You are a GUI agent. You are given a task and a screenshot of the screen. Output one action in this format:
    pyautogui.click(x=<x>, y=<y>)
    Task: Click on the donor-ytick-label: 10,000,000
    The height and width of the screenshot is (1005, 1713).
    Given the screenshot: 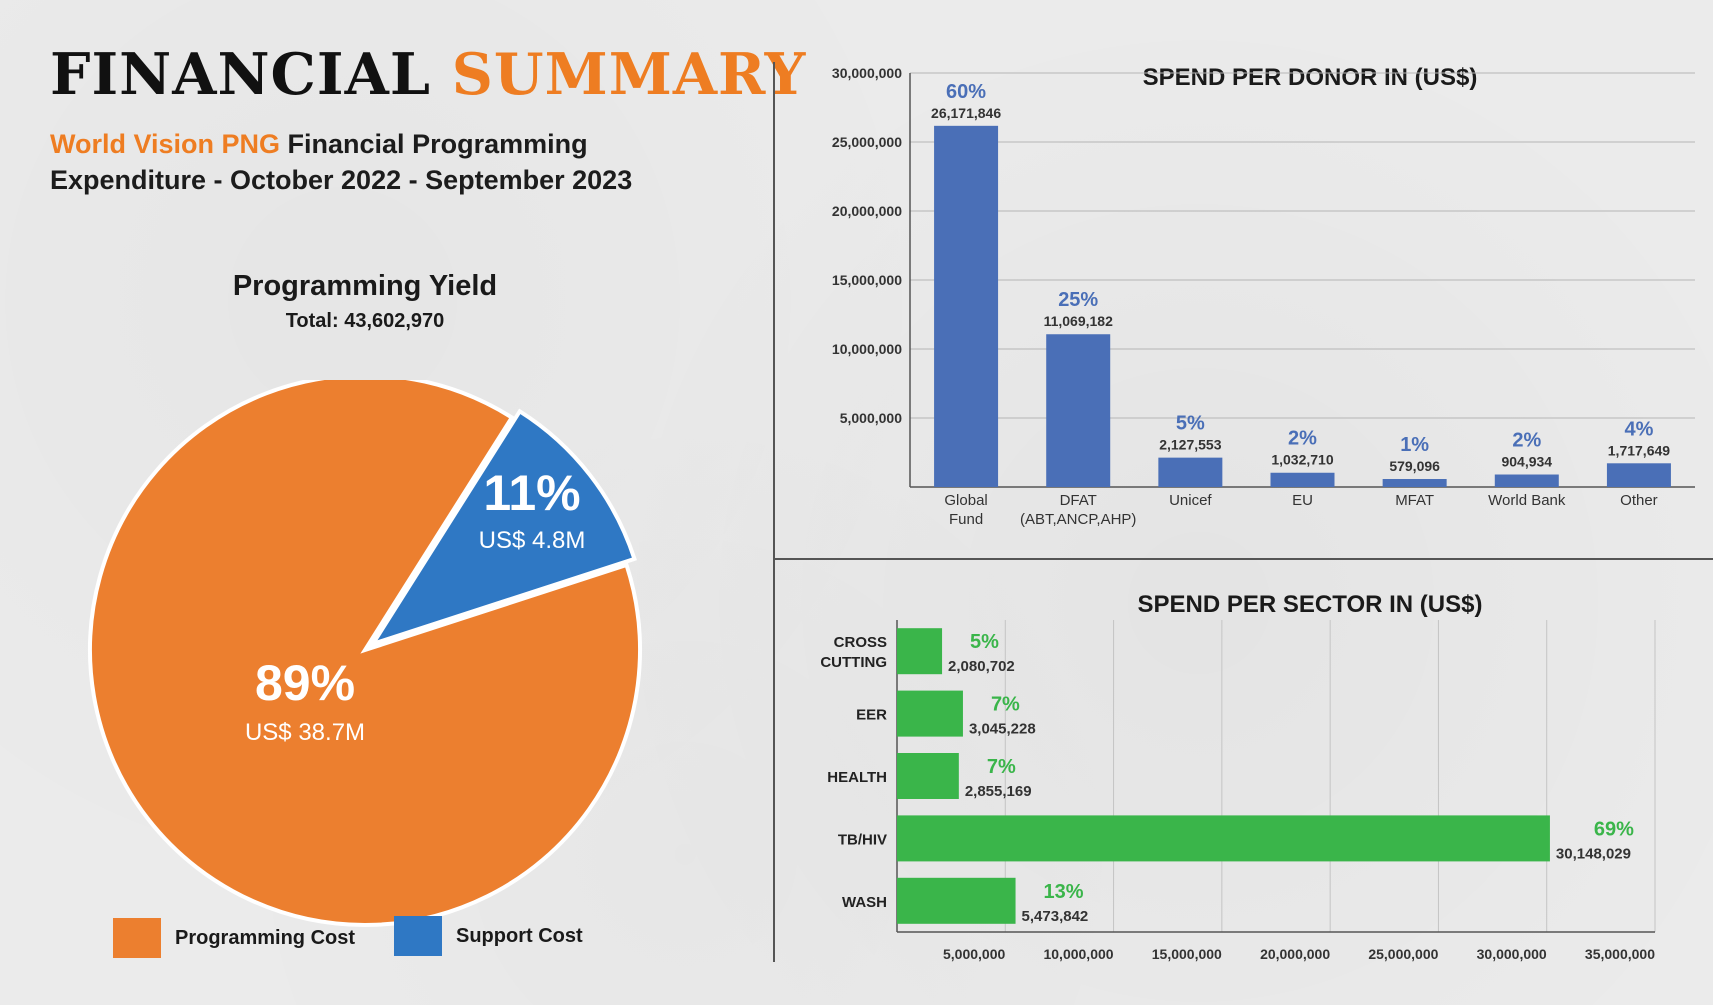 What is the action you would take?
    pyautogui.click(x=867, y=349)
    